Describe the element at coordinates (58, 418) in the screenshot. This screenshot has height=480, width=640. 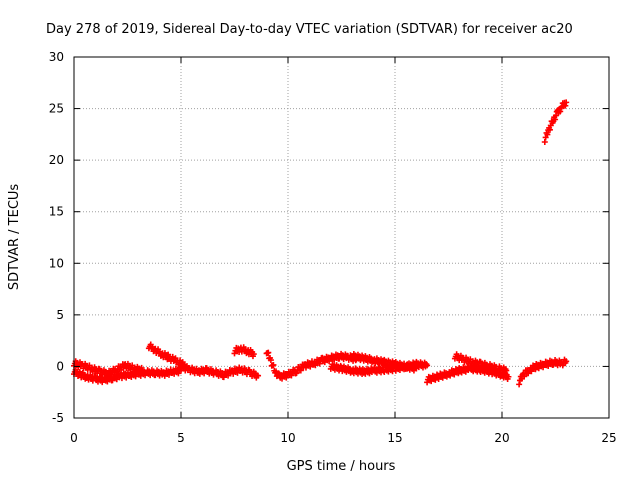
I see `y-tick-label: -5` at that location.